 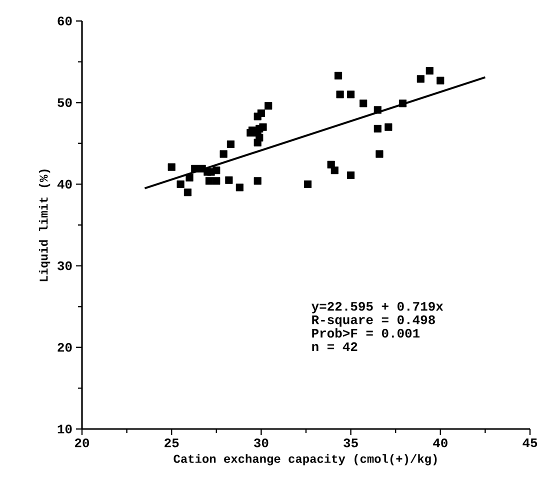 I want to click on y-tick-label: 60, so click(x=65, y=21).